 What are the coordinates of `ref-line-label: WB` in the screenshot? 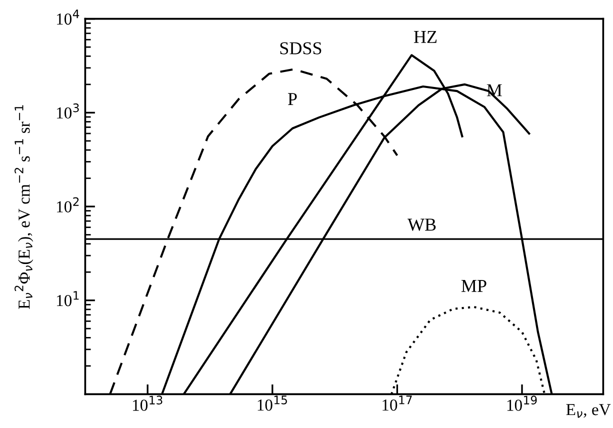 It's located at (422, 224).